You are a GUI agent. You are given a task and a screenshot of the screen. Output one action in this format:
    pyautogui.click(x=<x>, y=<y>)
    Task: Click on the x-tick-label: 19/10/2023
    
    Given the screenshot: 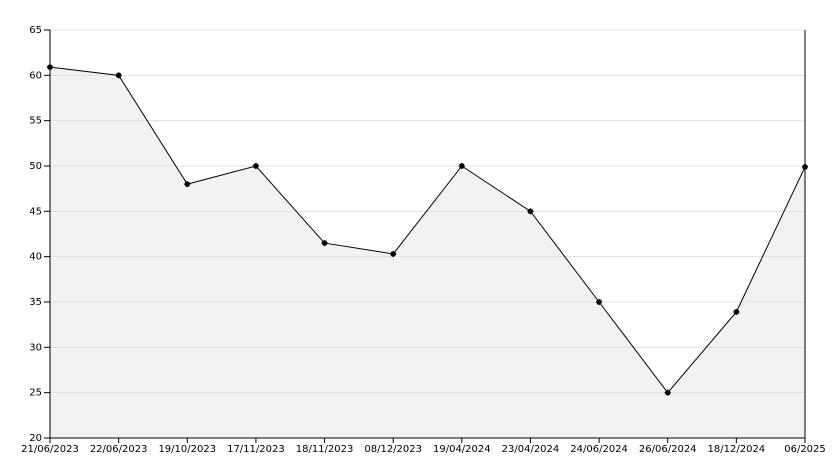 What is the action you would take?
    pyautogui.click(x=187, y=449)
    